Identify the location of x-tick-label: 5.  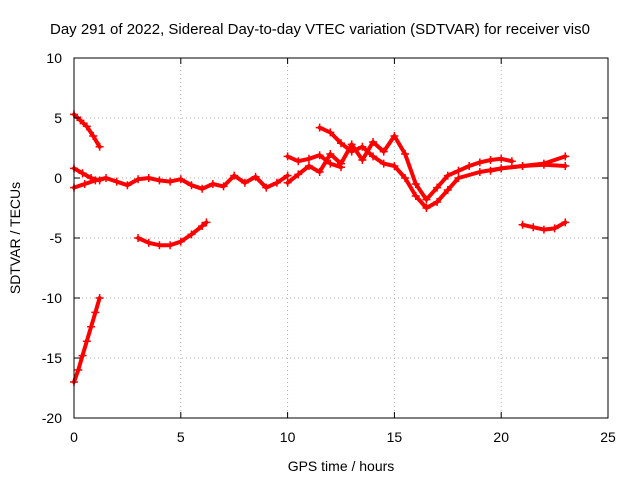
(181, 437).